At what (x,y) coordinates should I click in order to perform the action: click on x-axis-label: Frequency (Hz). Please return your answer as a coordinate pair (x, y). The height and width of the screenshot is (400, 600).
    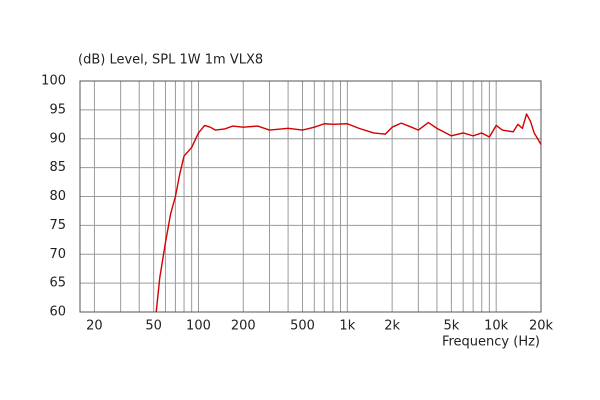
    Looking at the image, I should click on (491, 342).